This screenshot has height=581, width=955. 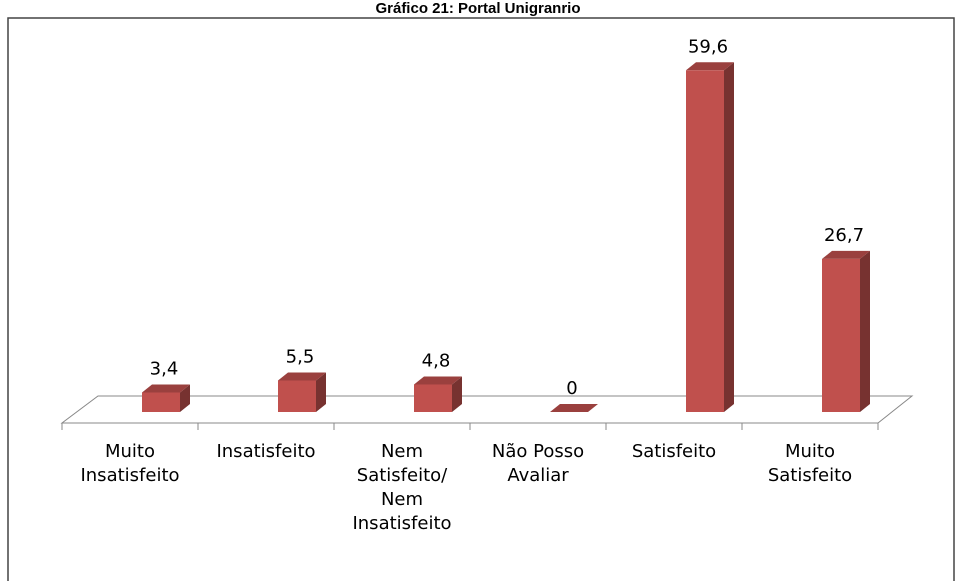 What do you see at coordinates (130, 463) in the screenshot?
I see `x-tick-label: Muito Insatisfeito` at bounding box center [130, 463].